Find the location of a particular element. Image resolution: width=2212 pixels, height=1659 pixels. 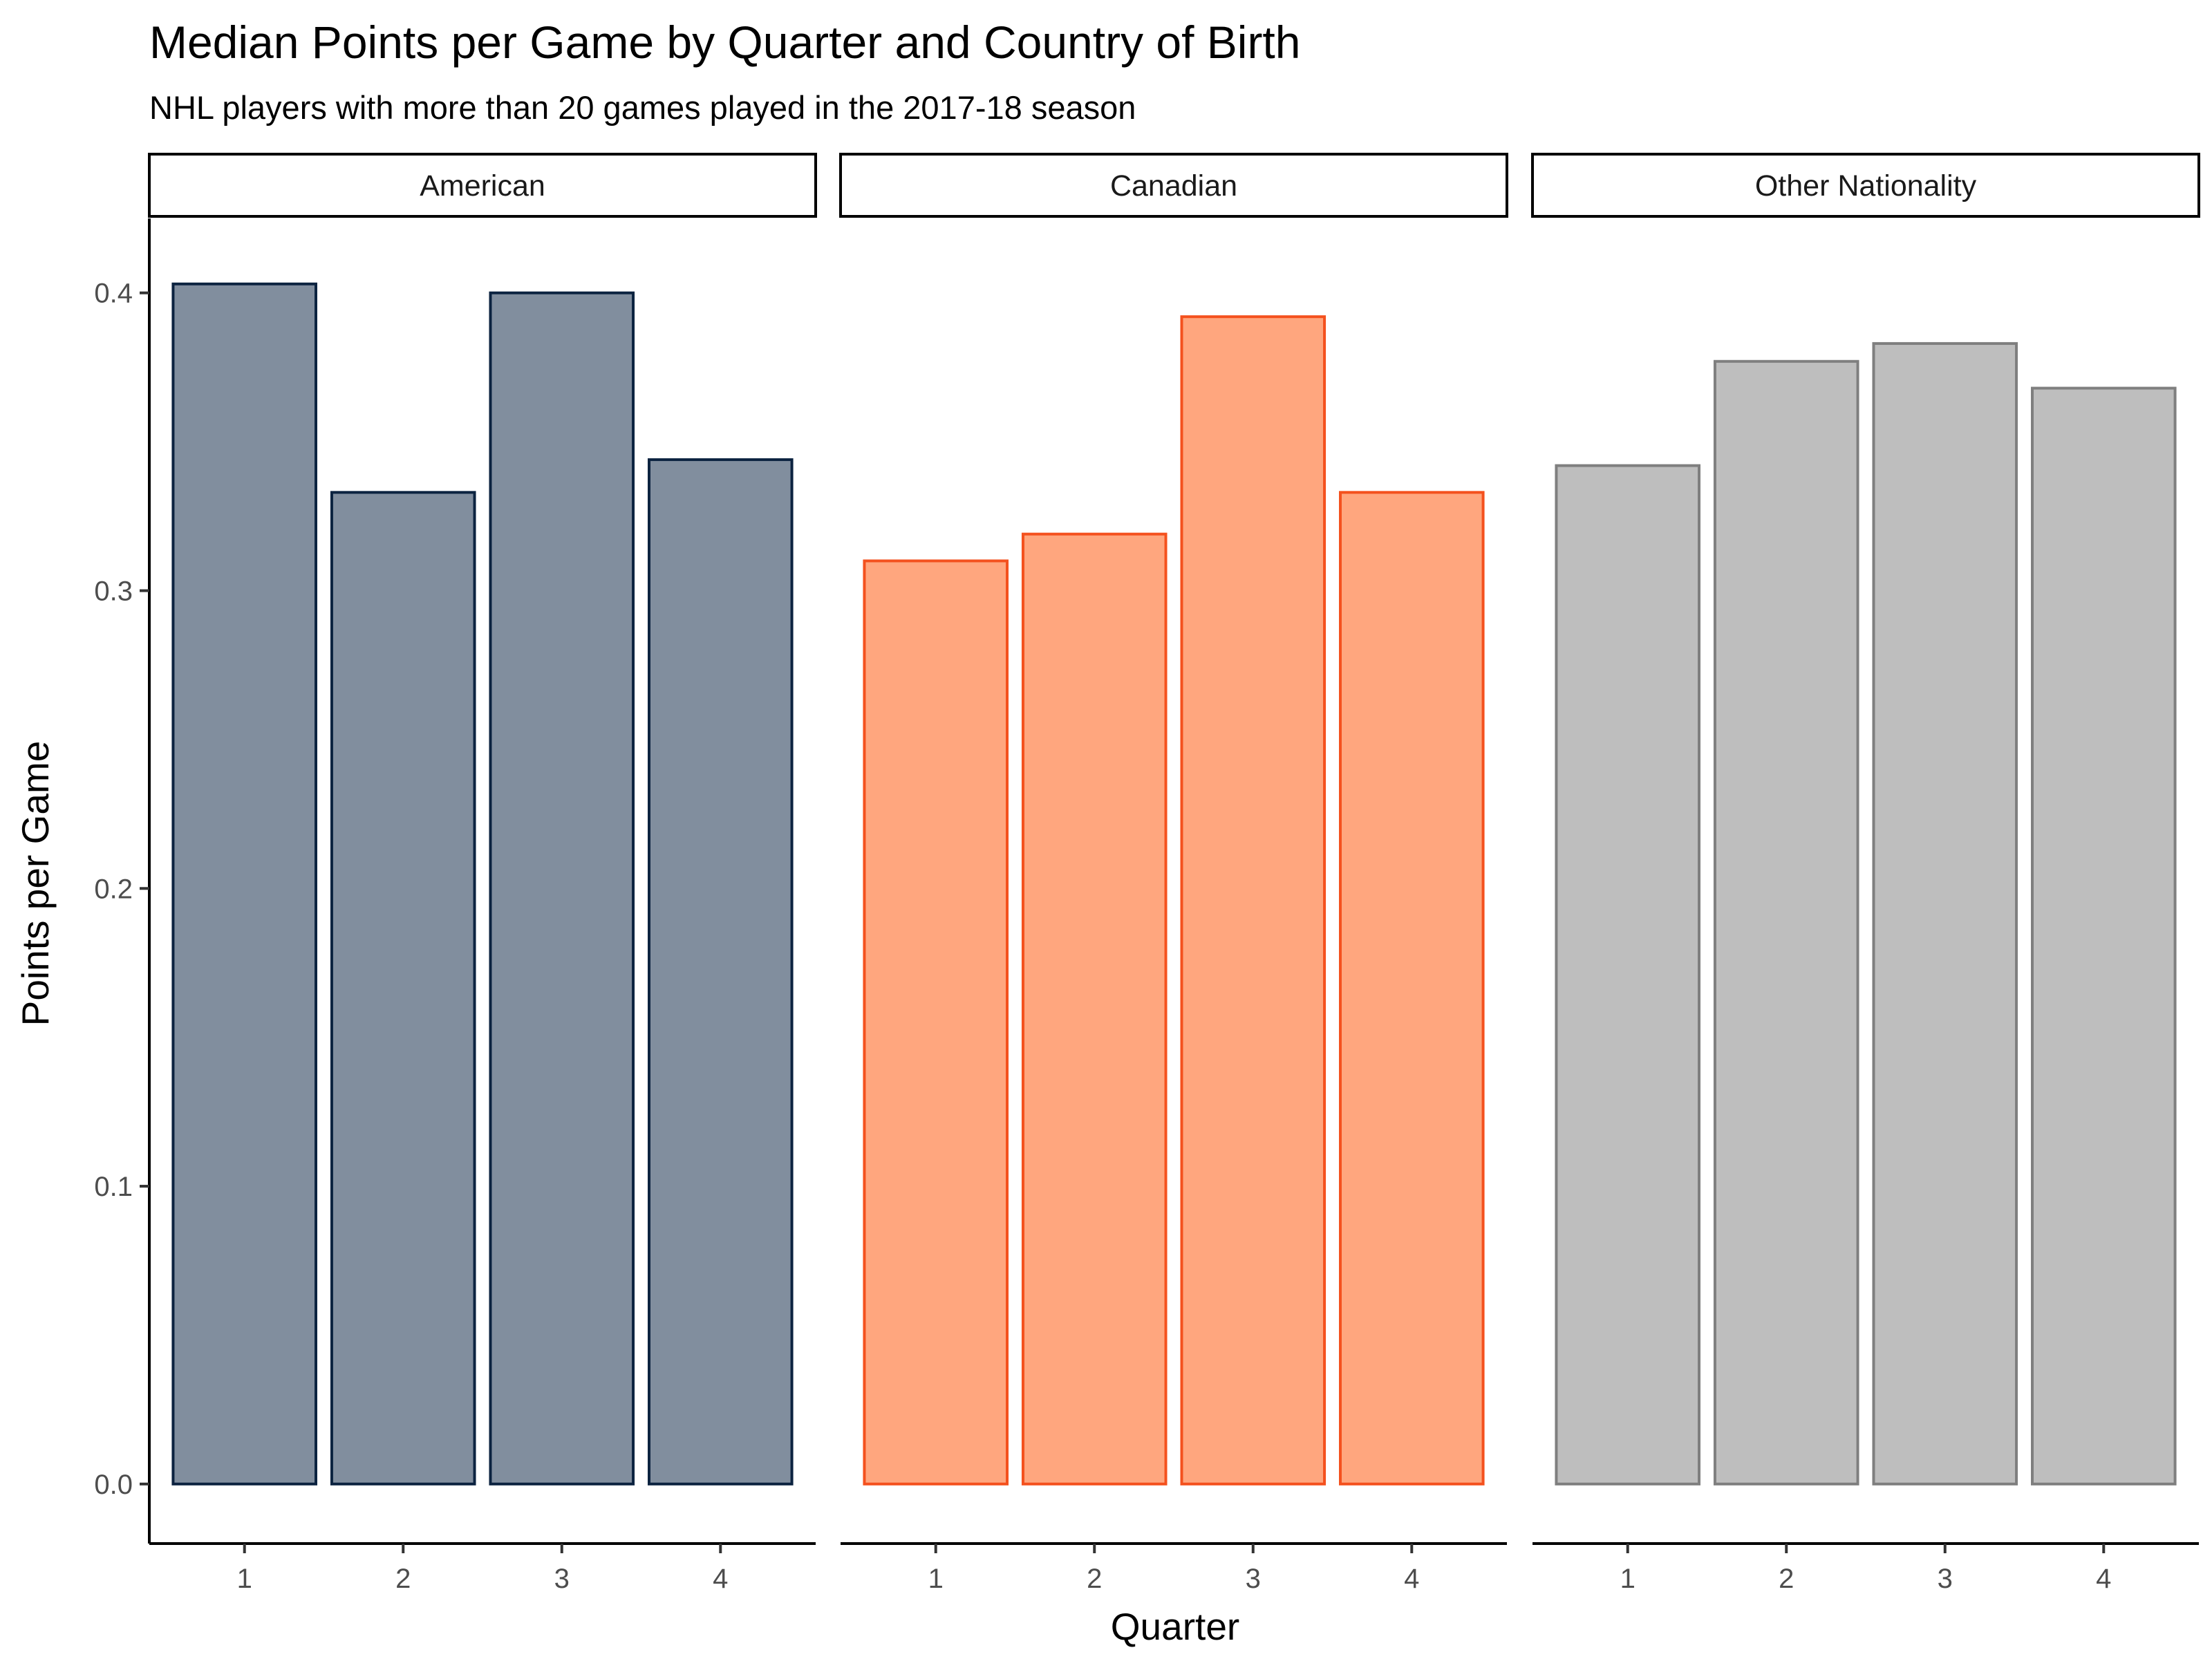

y-tick-label: 0.3 is located at coordinates (114, 591).